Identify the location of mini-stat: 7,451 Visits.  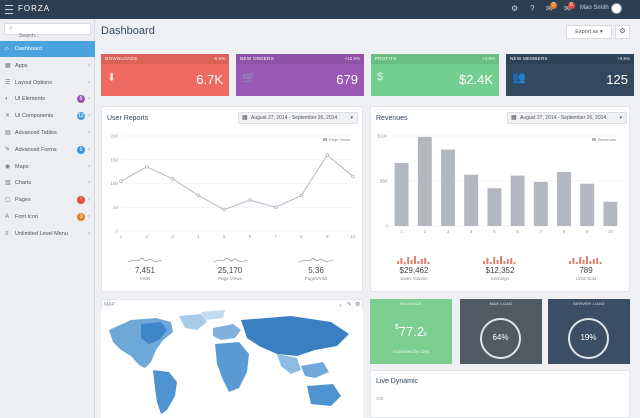
(145, 268).